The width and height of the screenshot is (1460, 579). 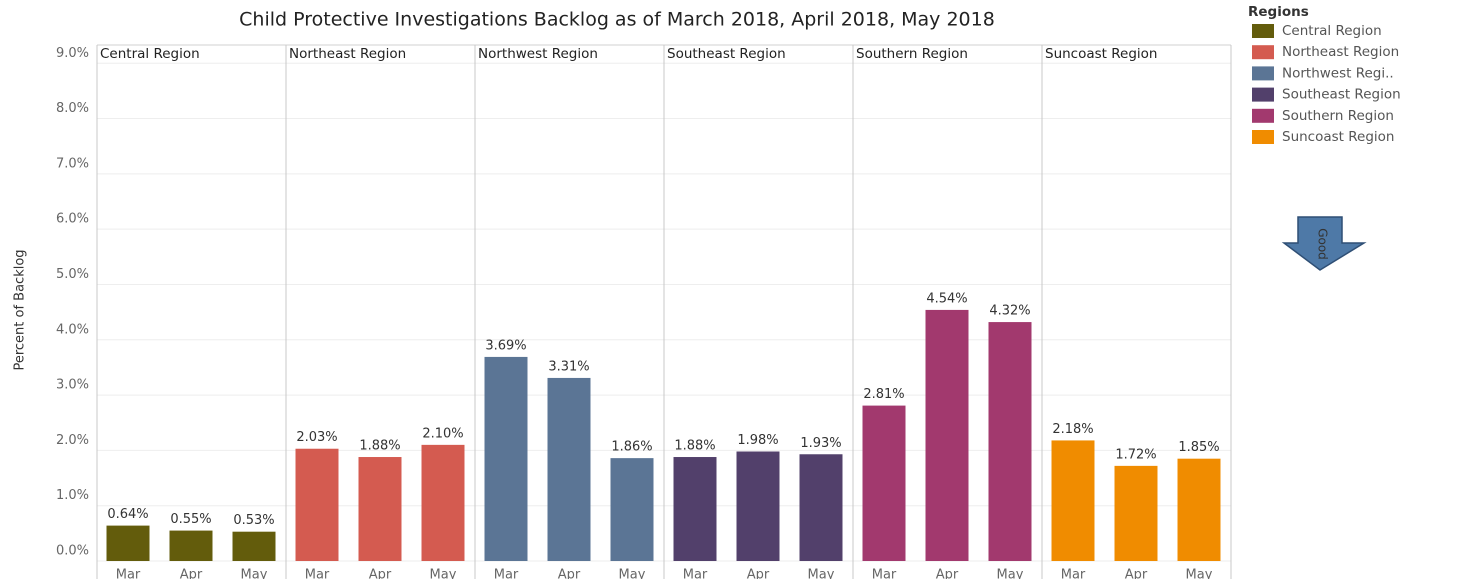 I want to click on value-label: 4.54%, so click(x=946, y=298).